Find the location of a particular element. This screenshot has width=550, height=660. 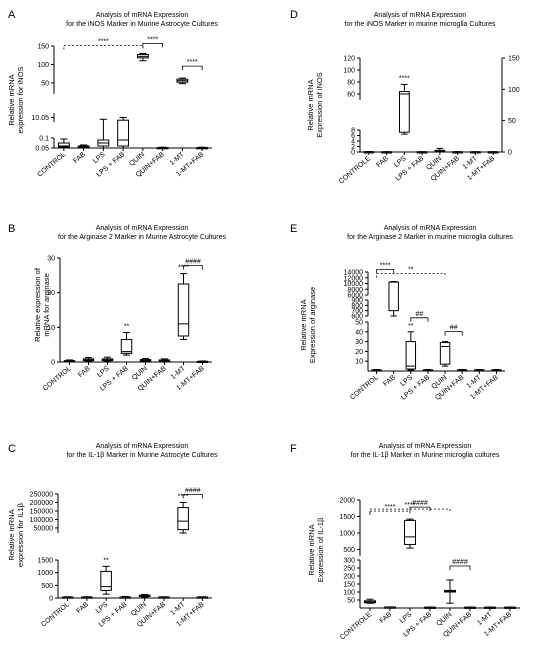

x-tick-label: CONTROL is located at coordinates (51, 164).